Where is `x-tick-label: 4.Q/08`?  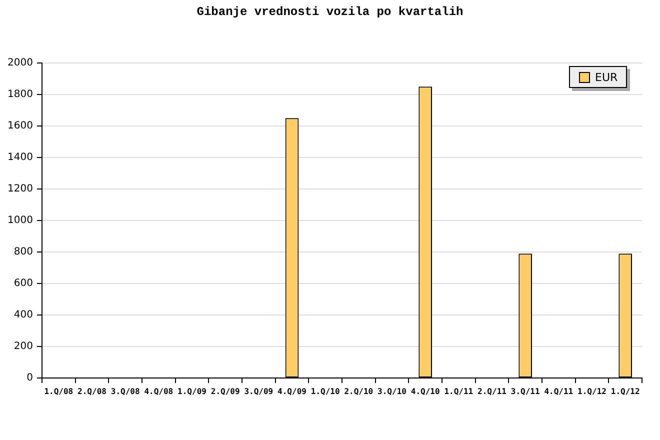
x-tick-label: 4.Q/08 is located at coordinates (159, 391).